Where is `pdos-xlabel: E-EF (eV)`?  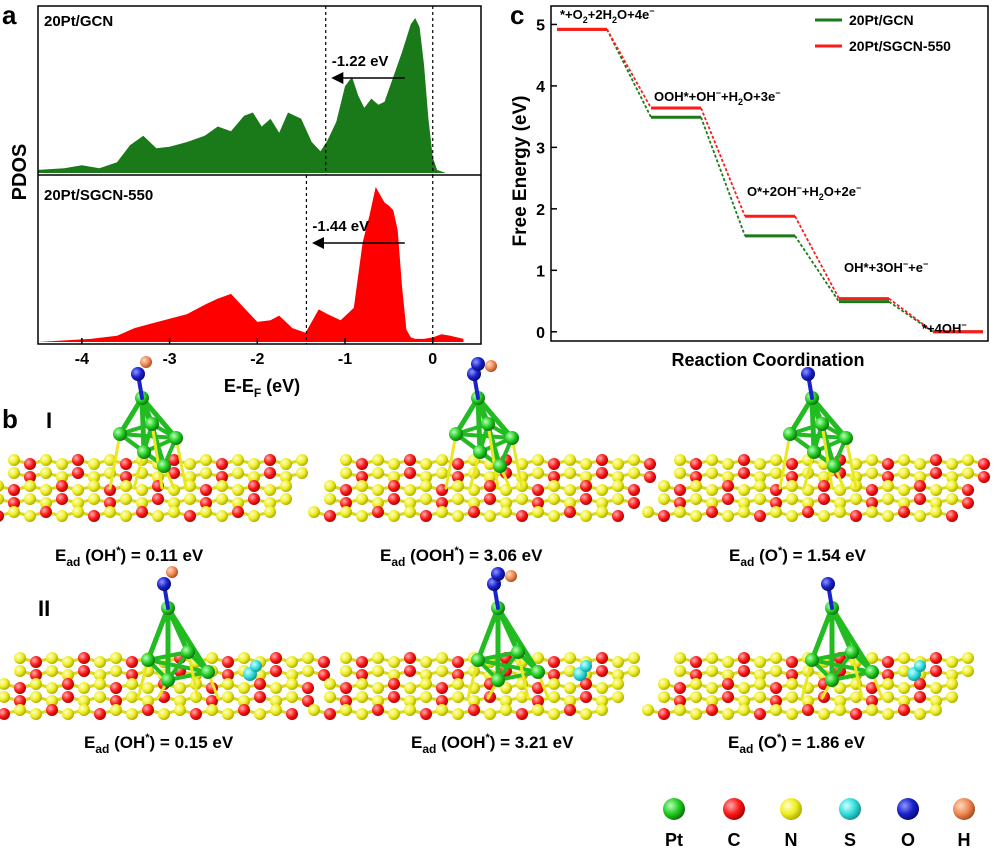
pdos-xlabel: E-EF (eV) is located at coordinates (262, 388).